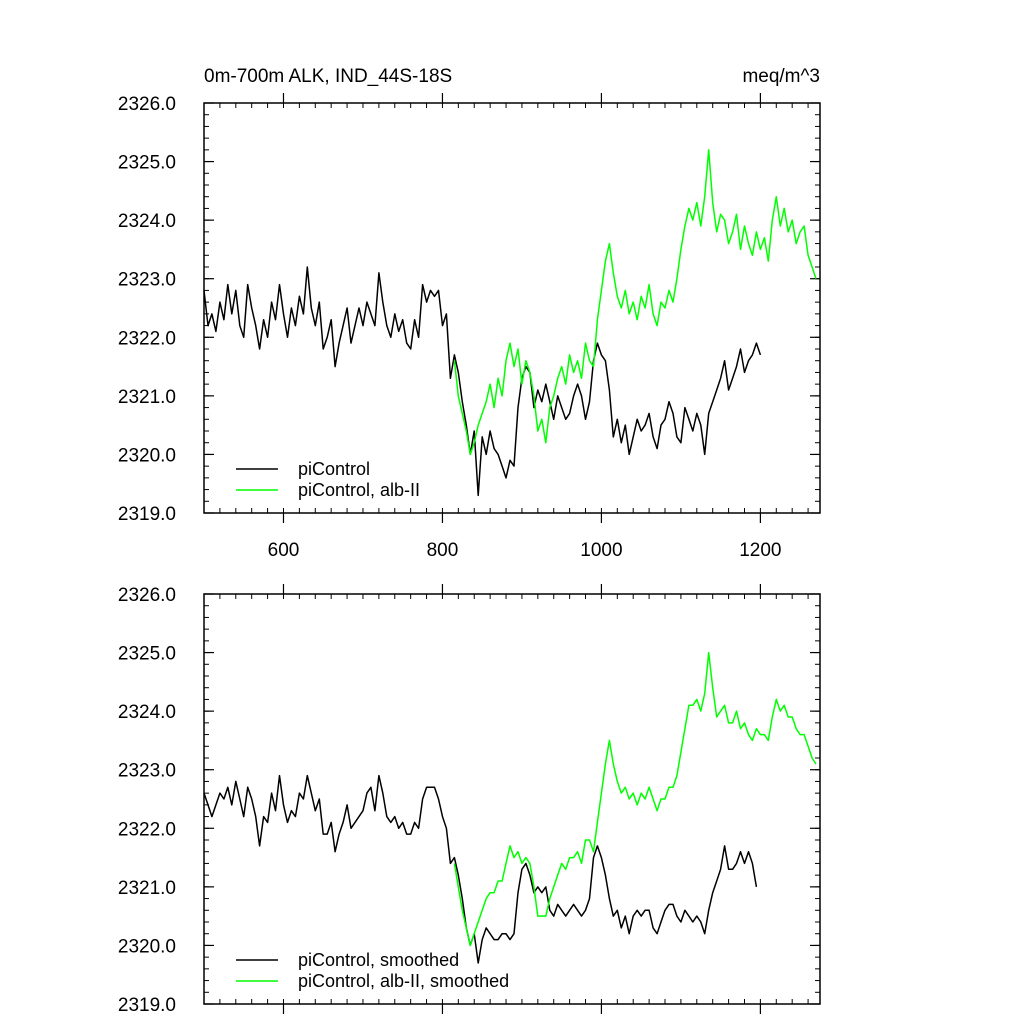 This screenshot has width=1024, height=1024. Describe the element at coordinates (781, 76) in the screenshot. I see `chart-units: meq/m^3` at that location.